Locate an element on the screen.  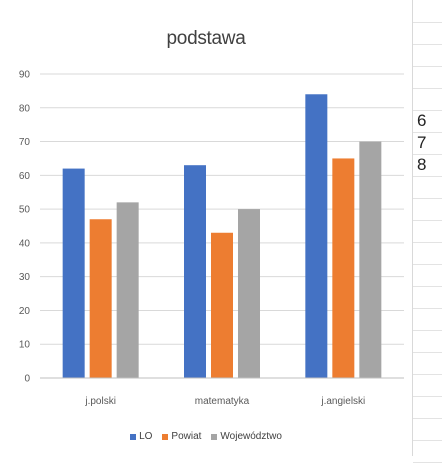
x-tick-label: matematyka is located at coordinates (222, 401).